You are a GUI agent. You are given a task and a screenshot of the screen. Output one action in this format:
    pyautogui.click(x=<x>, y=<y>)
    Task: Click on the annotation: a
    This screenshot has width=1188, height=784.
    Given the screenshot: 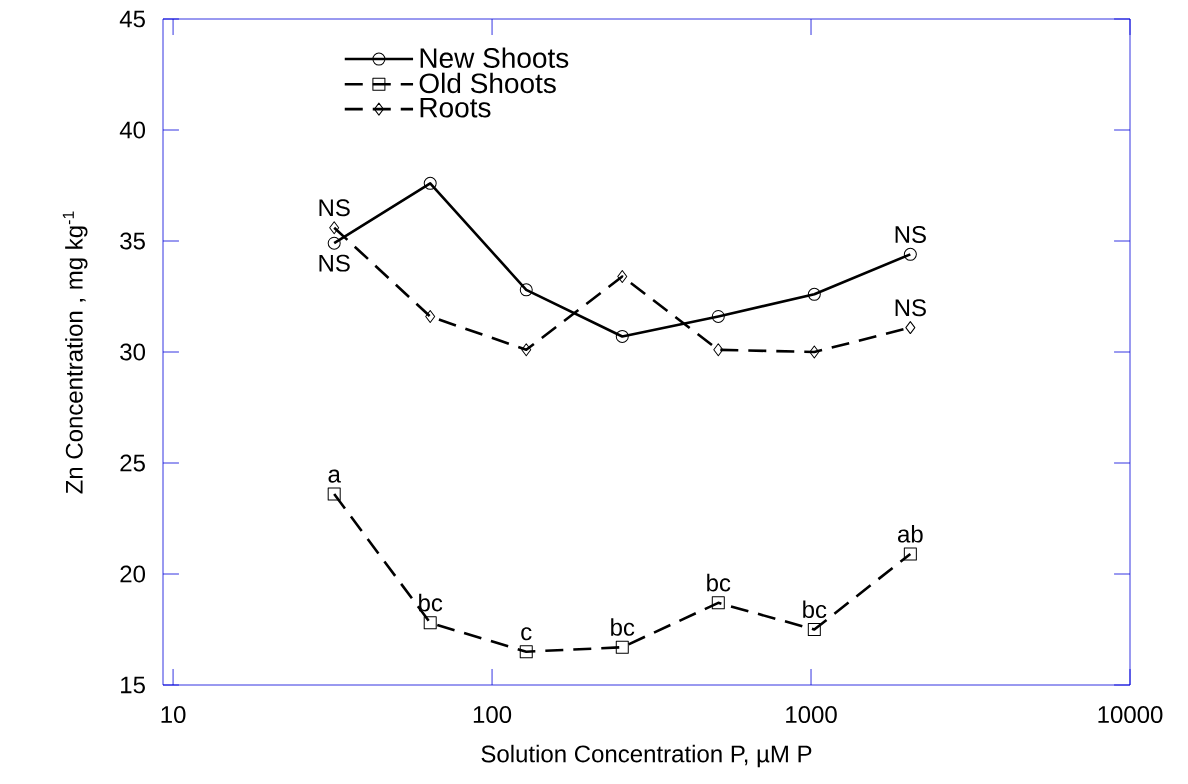 What is the action you would take?
    pyautogui.click(x=334, y=476)
    